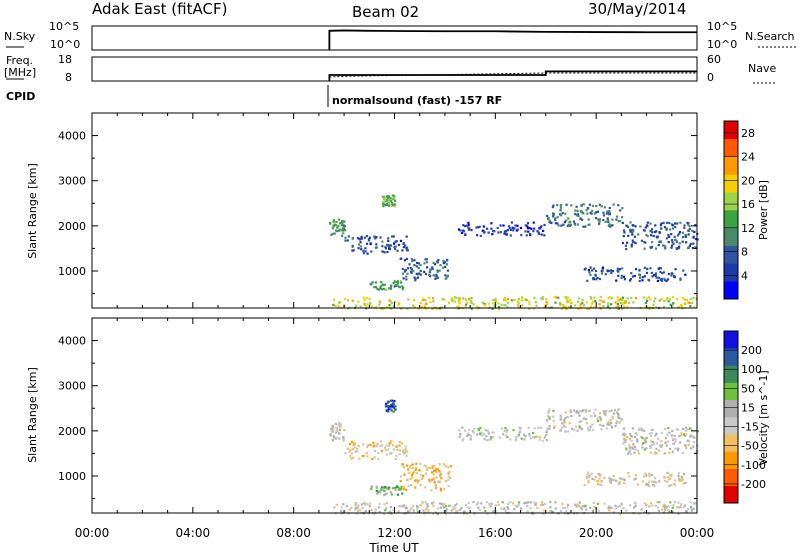  What do you see at coordinates (20, 96) in the screenshot?
I see `cpid-label: CPID` at bounding box center [20, 96].